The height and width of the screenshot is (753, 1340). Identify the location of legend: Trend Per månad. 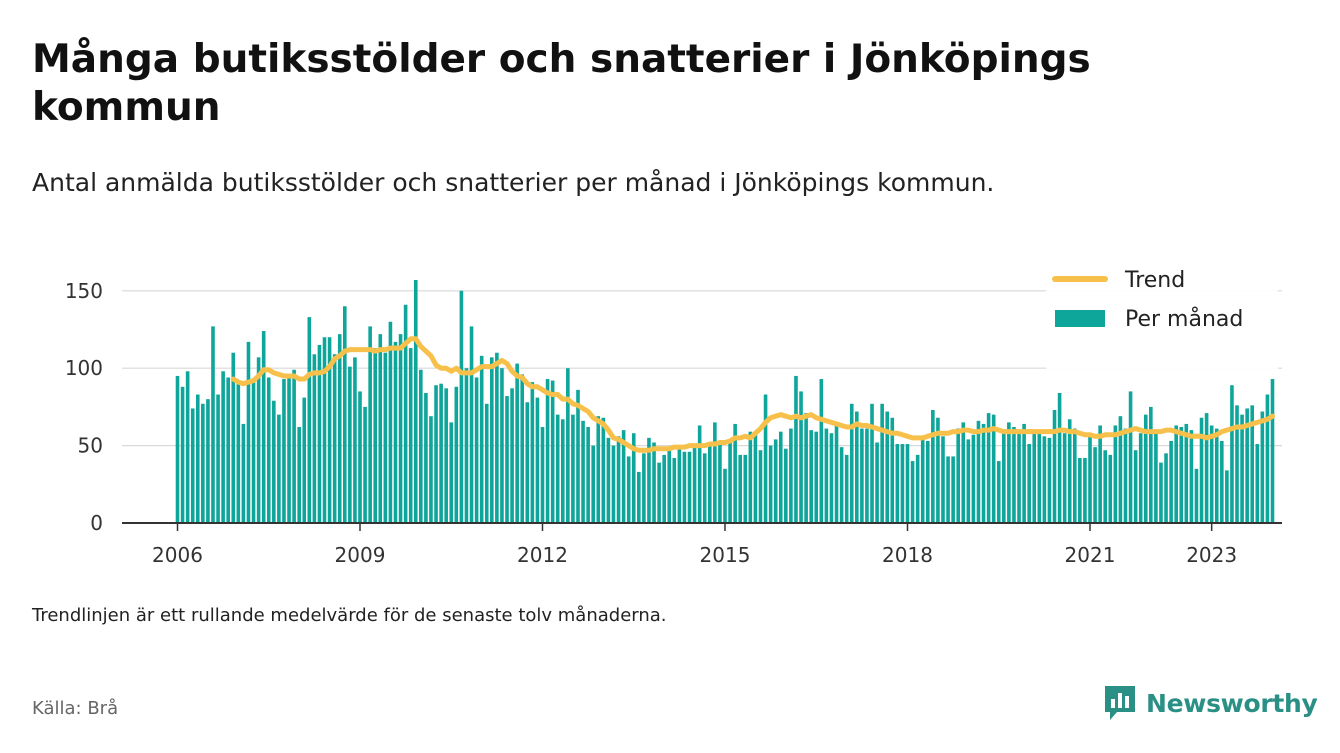
(1162, 316).